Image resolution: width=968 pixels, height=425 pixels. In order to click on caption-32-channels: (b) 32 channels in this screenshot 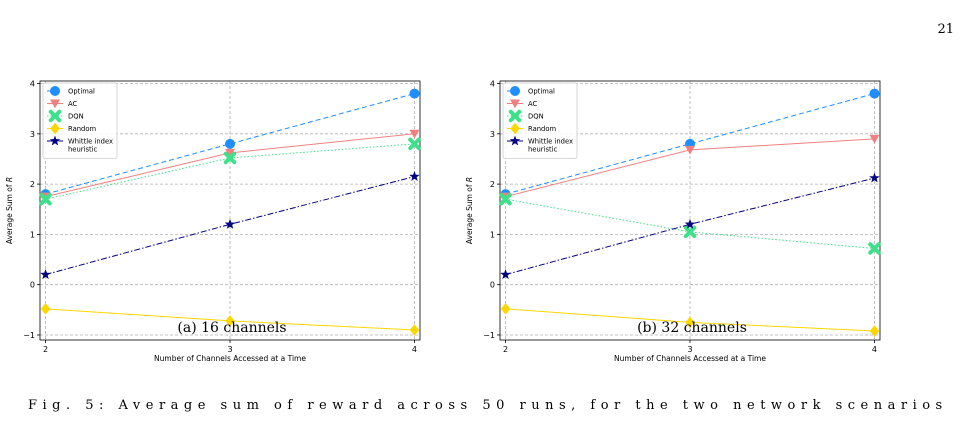, I will do `click(692, 328)`.